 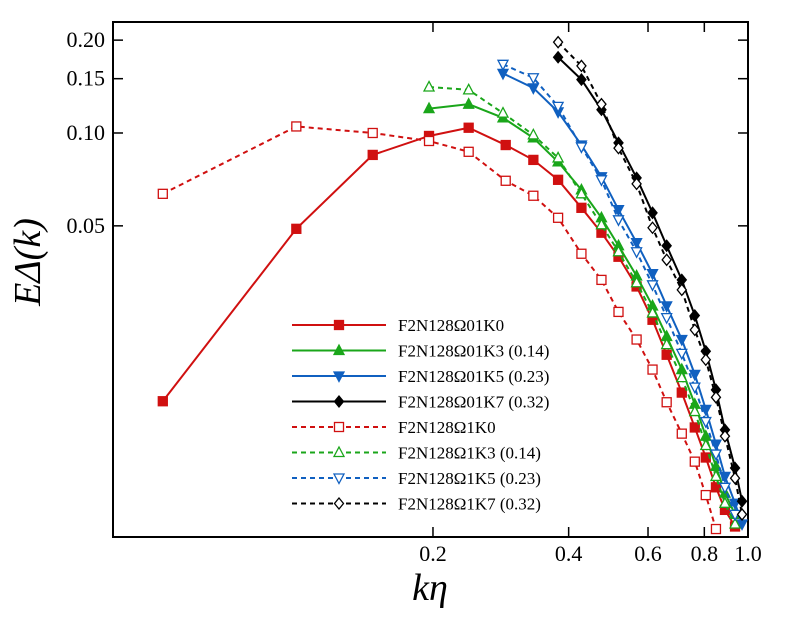 What do you see at coordinates (451, 325) in the screenshot?
I see `legend-label: F2N128Ω01K0` at bounding box center [451, 325].